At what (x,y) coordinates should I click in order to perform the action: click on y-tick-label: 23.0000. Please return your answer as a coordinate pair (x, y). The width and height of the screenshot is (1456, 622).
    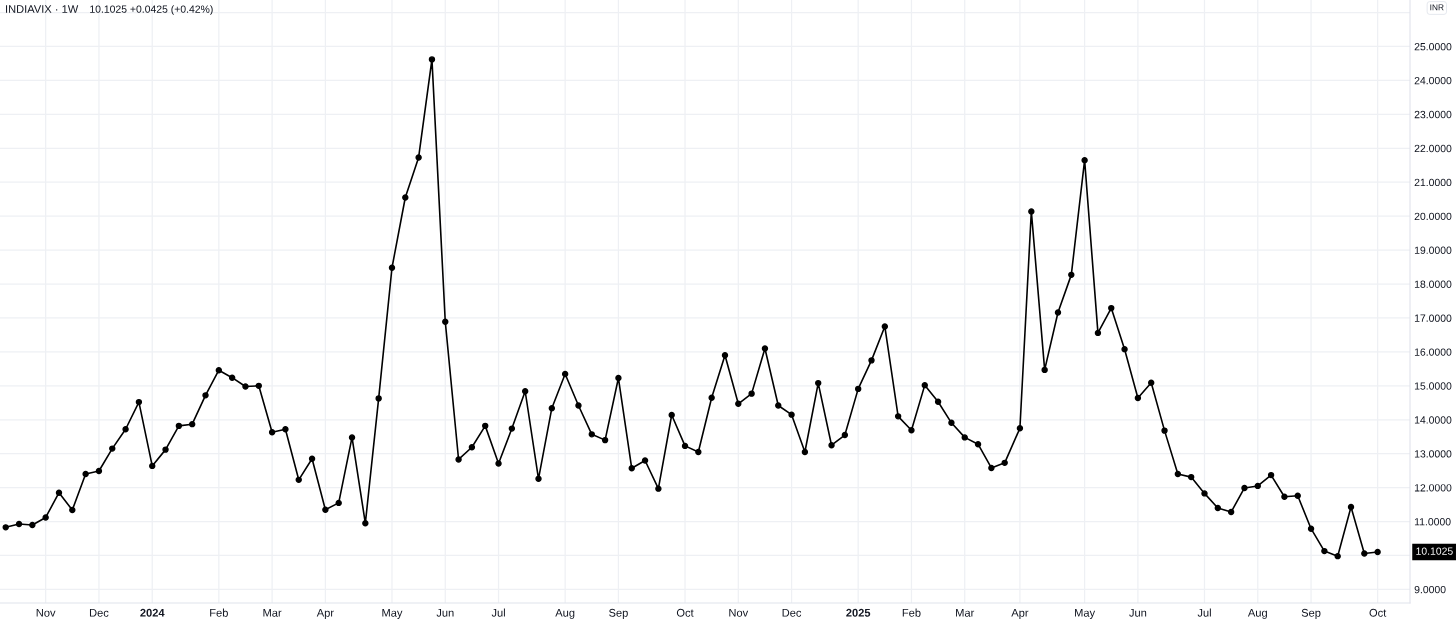
    Looking at the image, I should click on (1433, 114).